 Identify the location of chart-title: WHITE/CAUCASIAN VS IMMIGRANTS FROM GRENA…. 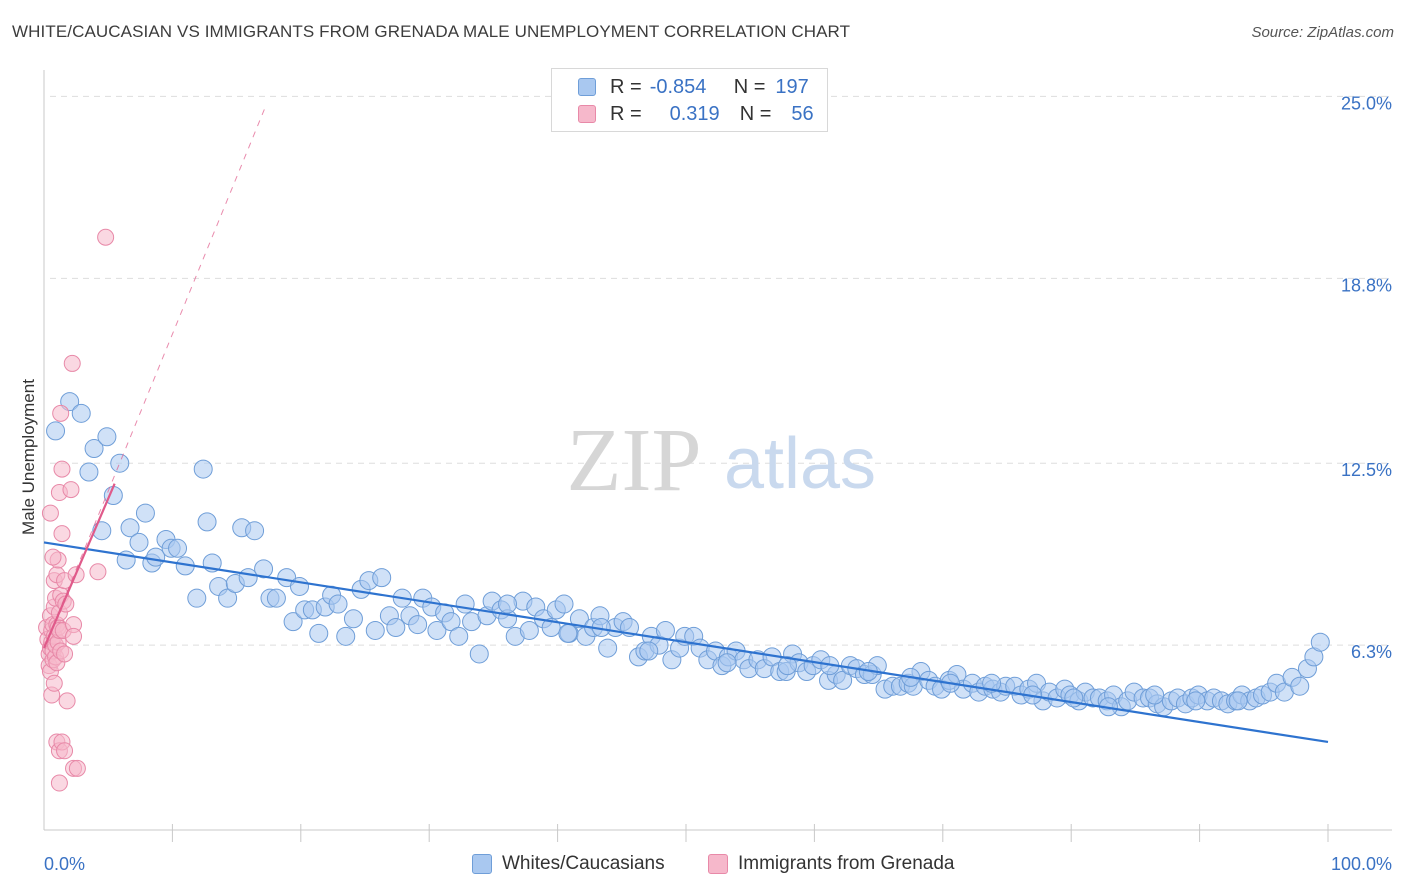
(431, 31).